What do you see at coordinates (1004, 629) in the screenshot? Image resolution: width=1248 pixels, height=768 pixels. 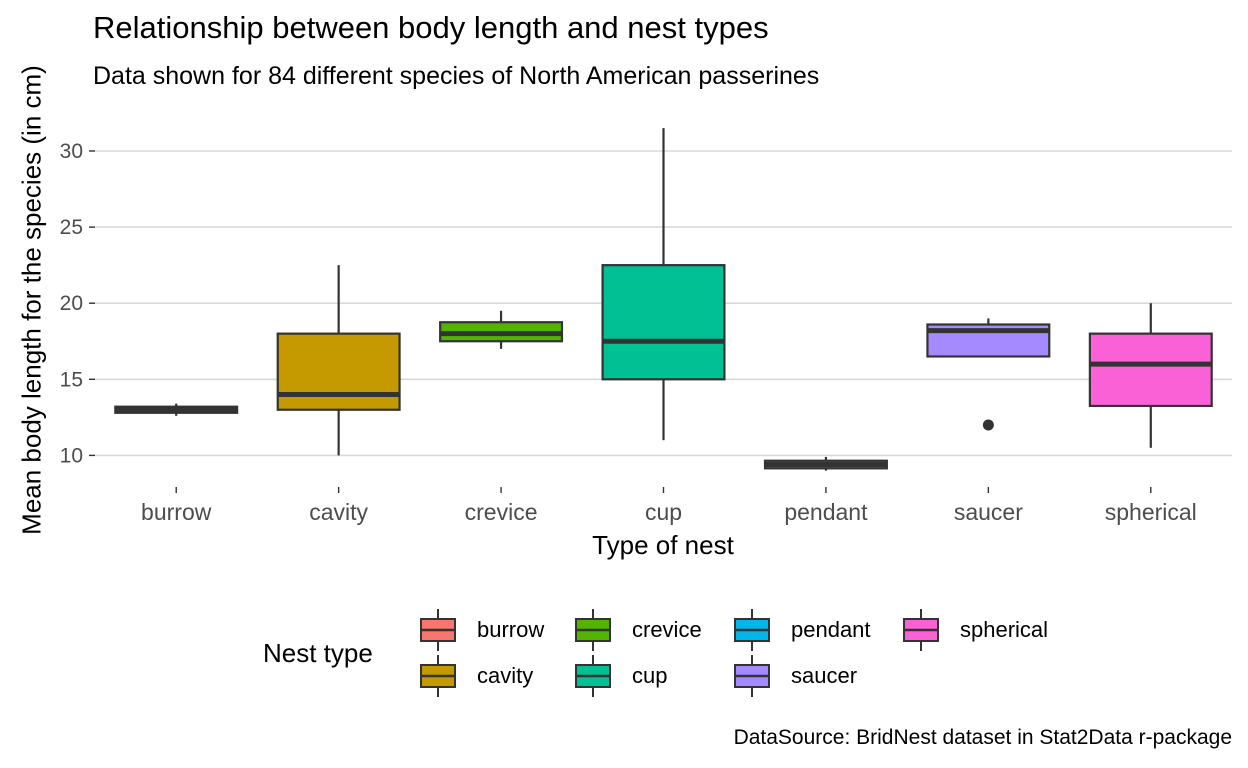 I see `legend-label-spherical: spherical` at bounding box center [1004, 629].